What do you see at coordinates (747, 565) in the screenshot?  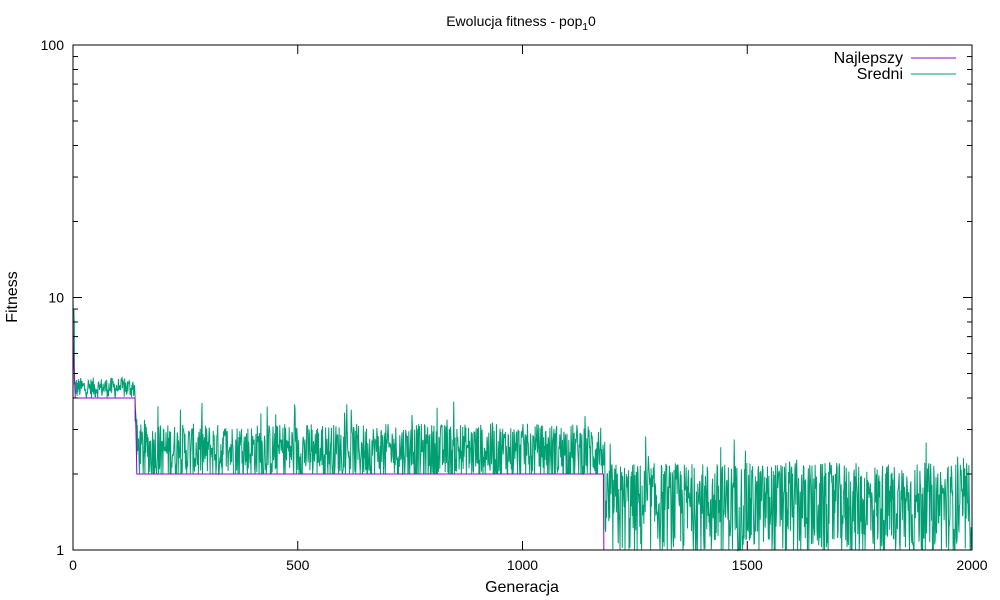 I see `x-tick-label: 1500` at bounding box center [747, 565].